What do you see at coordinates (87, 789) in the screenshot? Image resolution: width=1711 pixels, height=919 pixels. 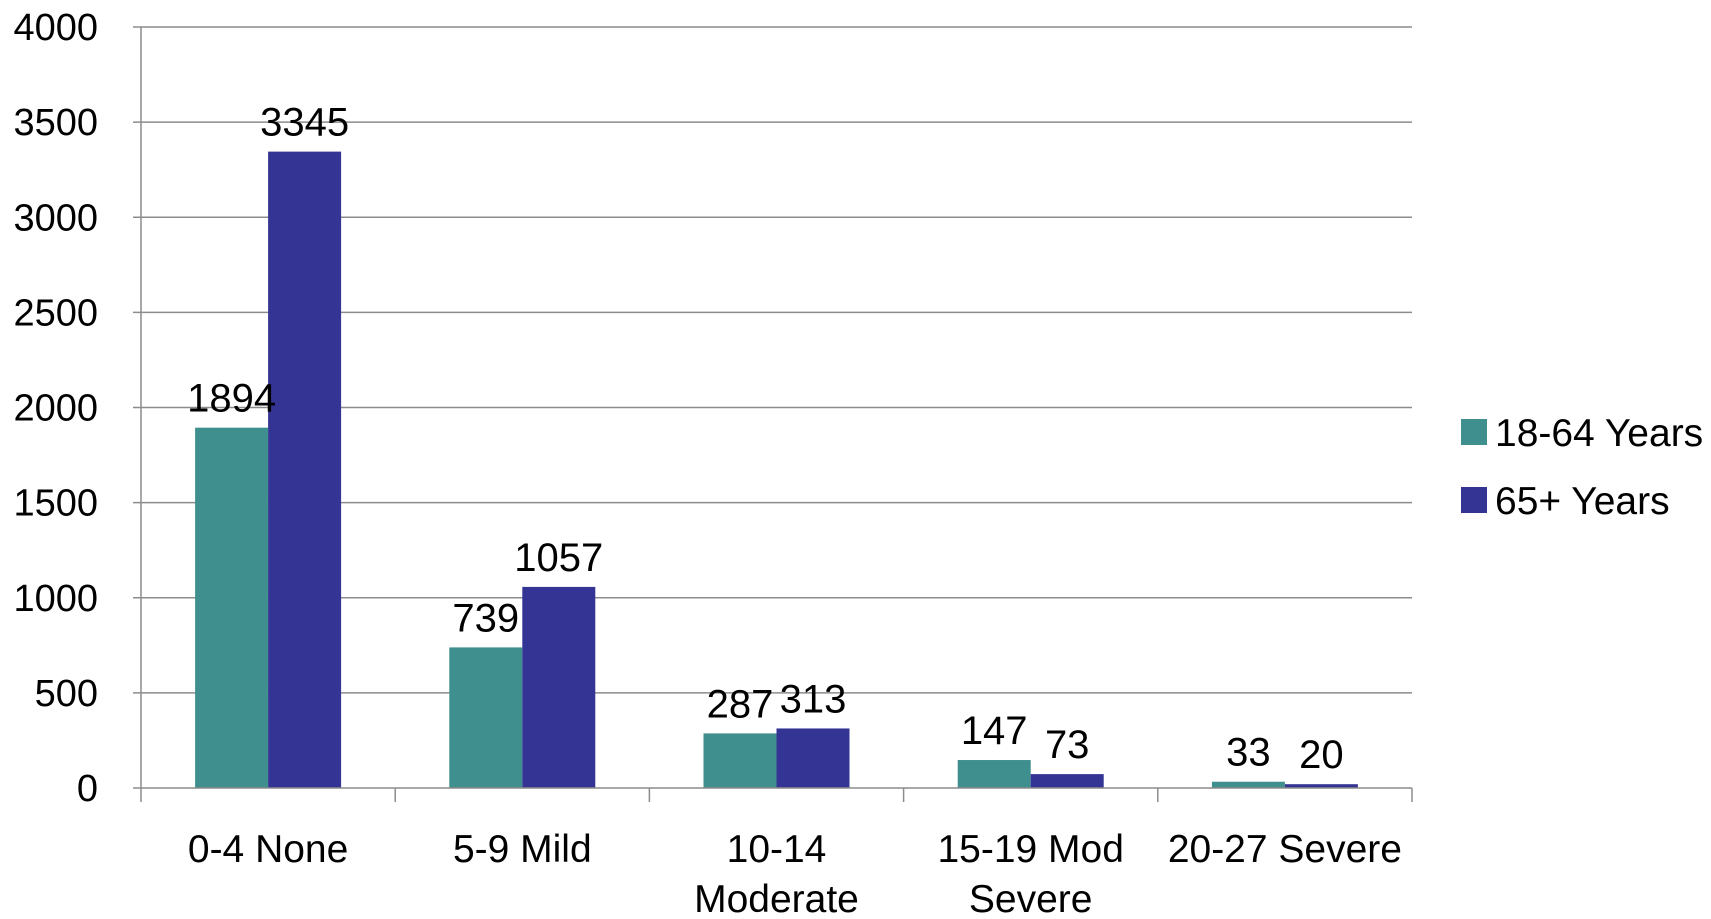 I see `y-tick-label: 0` at bounding box center [87, 789].